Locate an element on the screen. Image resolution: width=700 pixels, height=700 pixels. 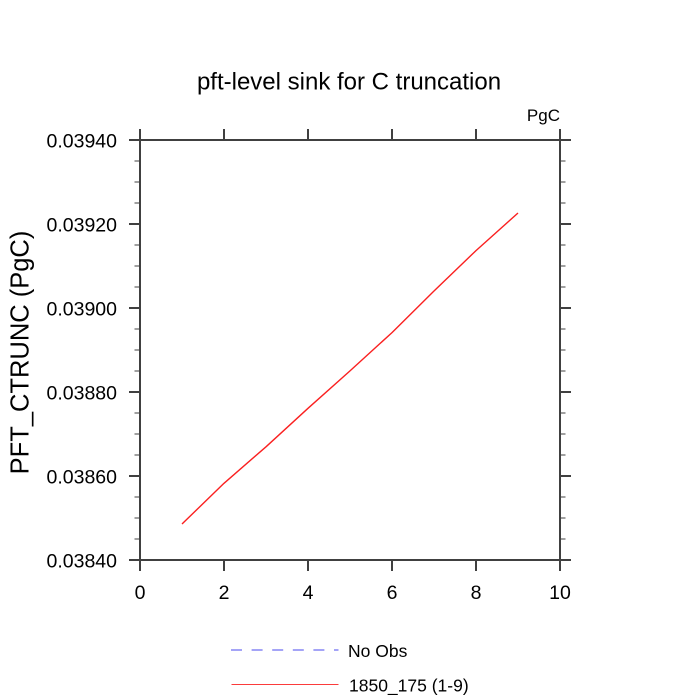
svg-text: 0.03900 is located at coordinates (82, 310).